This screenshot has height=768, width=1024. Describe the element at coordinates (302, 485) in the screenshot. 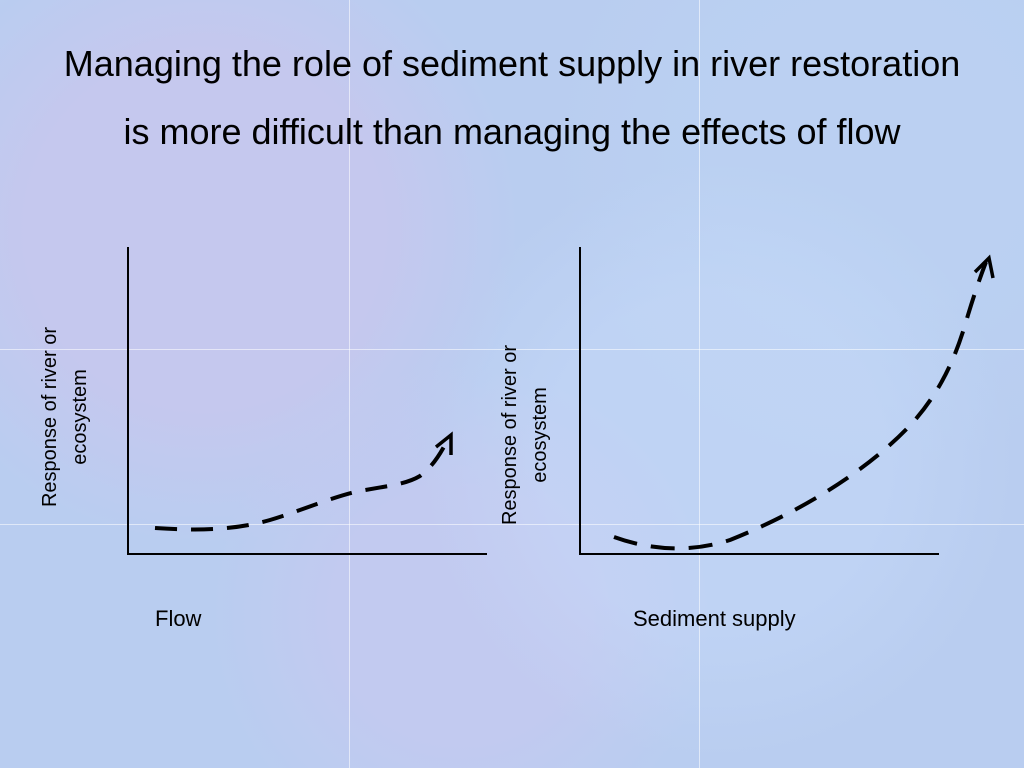

I see `flow-response-curve` at that location.